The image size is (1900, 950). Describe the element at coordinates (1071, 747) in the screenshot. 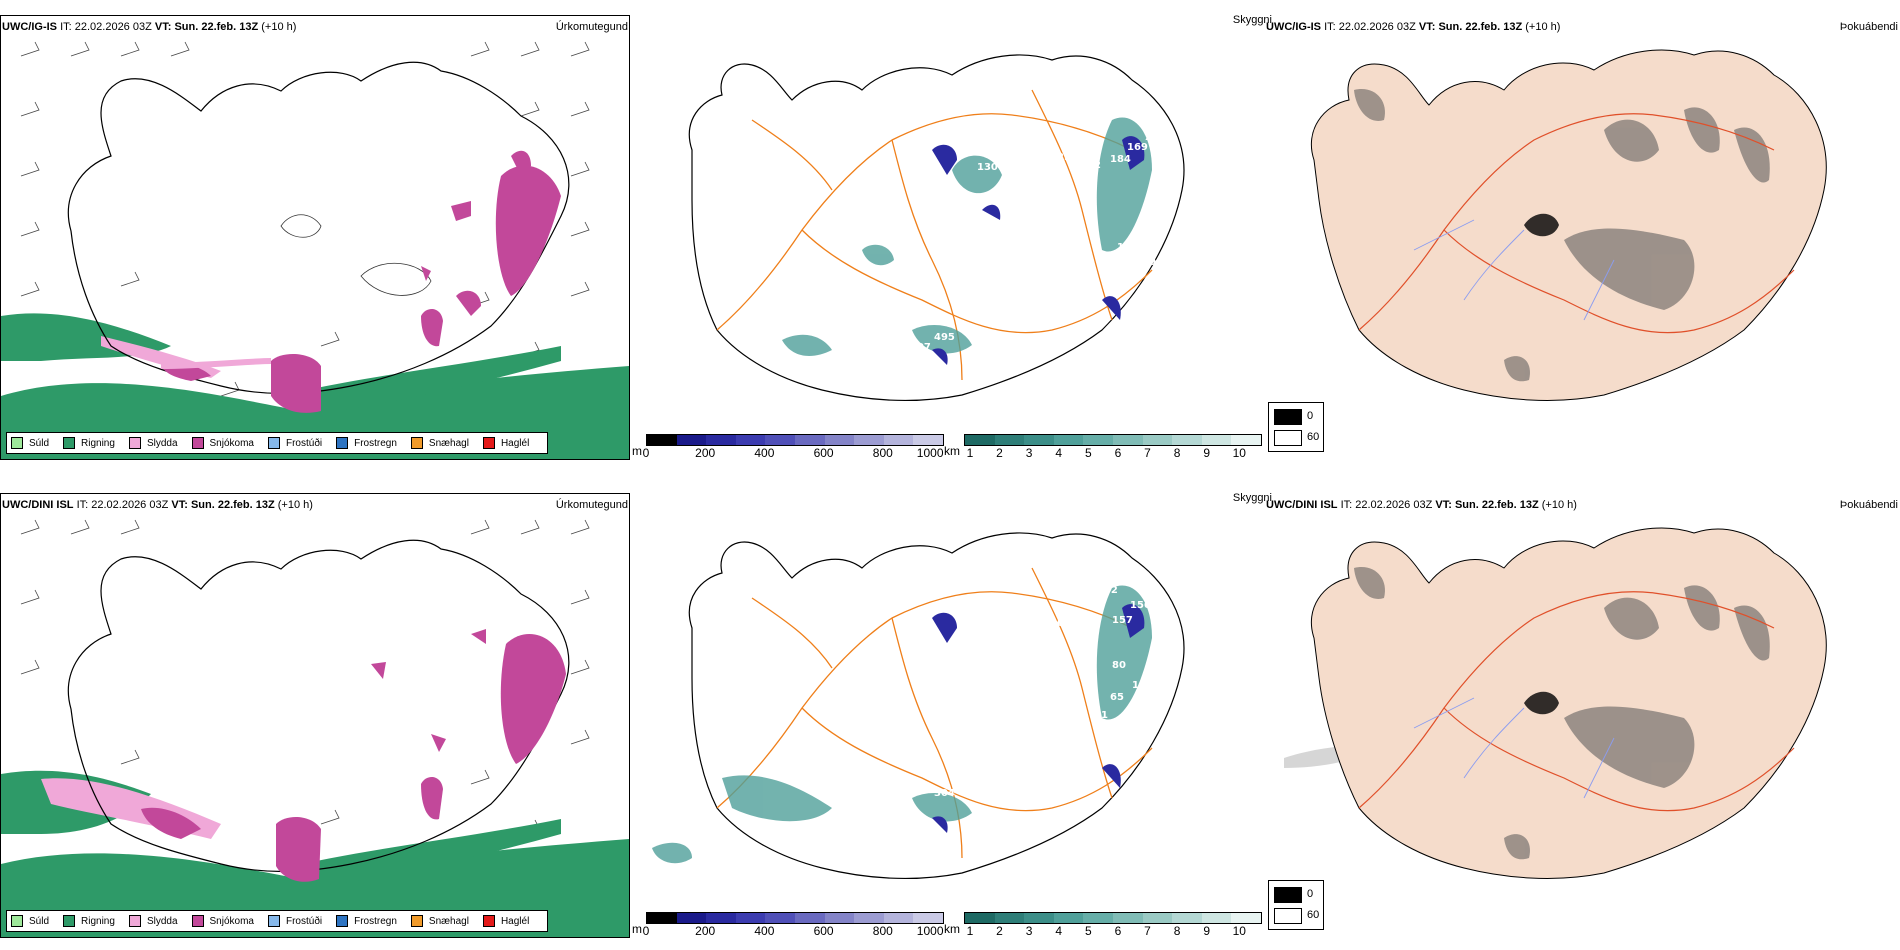

I see `cloud-base-value: 55` at that location.